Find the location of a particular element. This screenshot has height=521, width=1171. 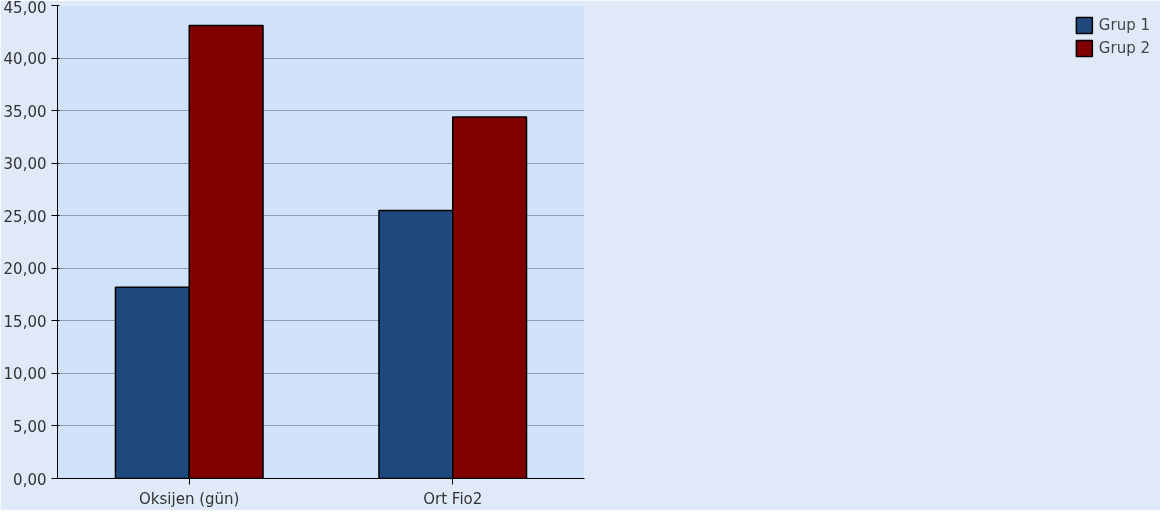

y-tick-label: 35,00 is located at coordinates (25, 111).